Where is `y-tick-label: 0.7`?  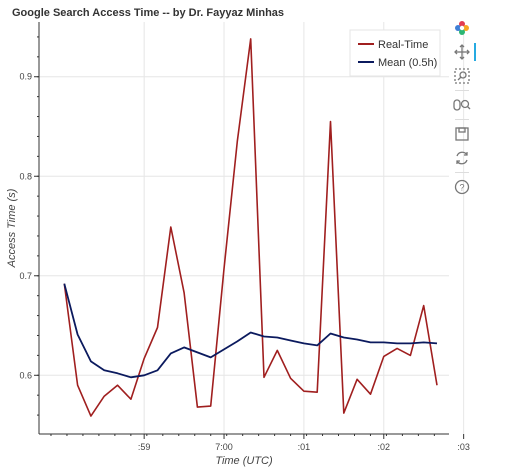 y-tick-label: 0.7 is located at coordinates (25, 276).